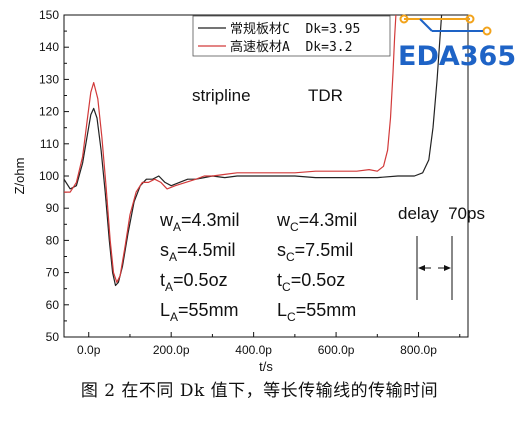 This screenshot has height=425, width=519. I want to click on legend: 常规板材C Dk=3.95 高速板材A Dk=3.2, so click(291, 36).